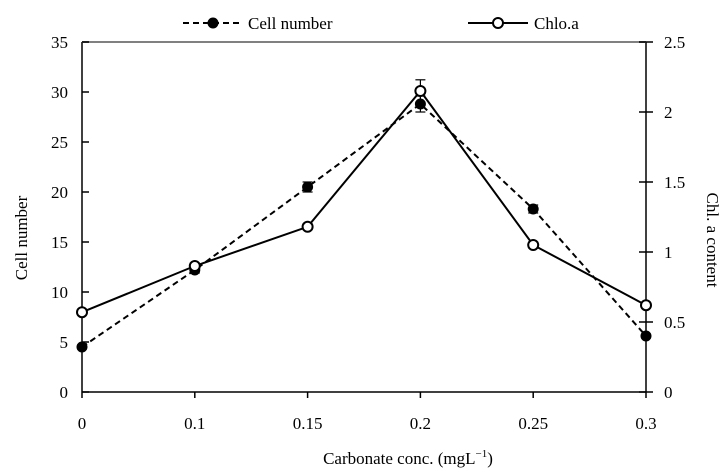 The image size is (726, 468). I want to click on y-left-tick-label: 5, so click(64, 342).